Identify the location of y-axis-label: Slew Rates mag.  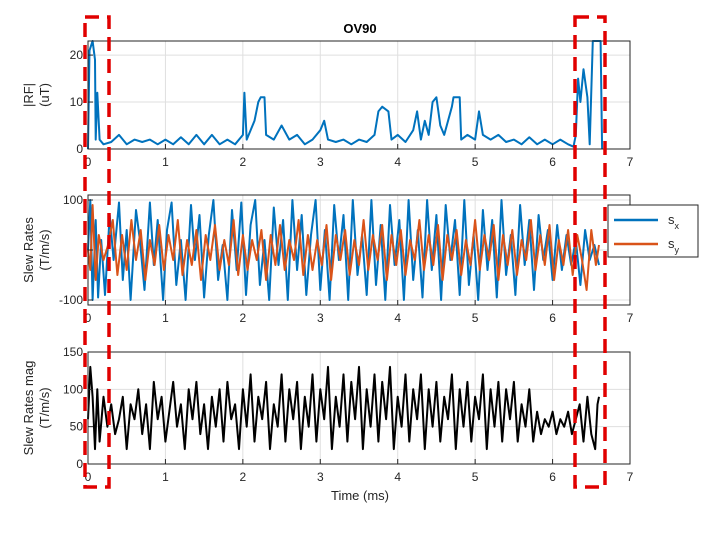
(28, 408).